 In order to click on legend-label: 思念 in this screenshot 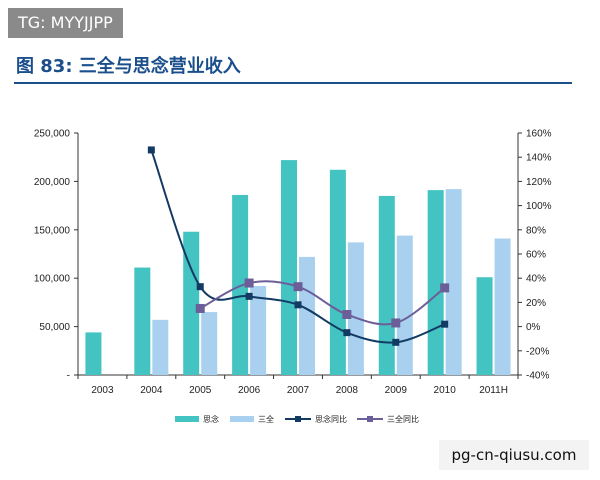, I will do `click(211, 419)`.